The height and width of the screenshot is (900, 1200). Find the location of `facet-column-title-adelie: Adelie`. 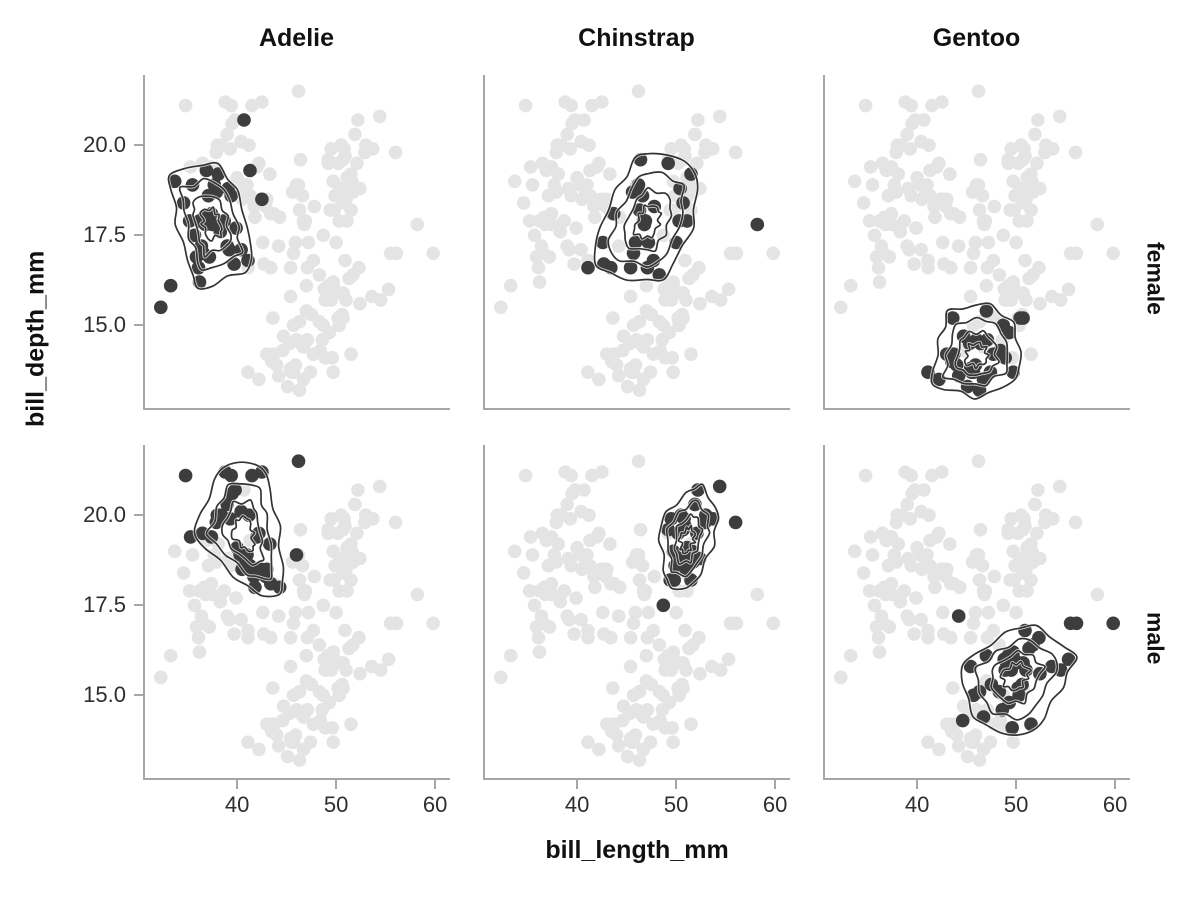

facet-column-title-adelie: Adelie is located at coordinates (296, 38).